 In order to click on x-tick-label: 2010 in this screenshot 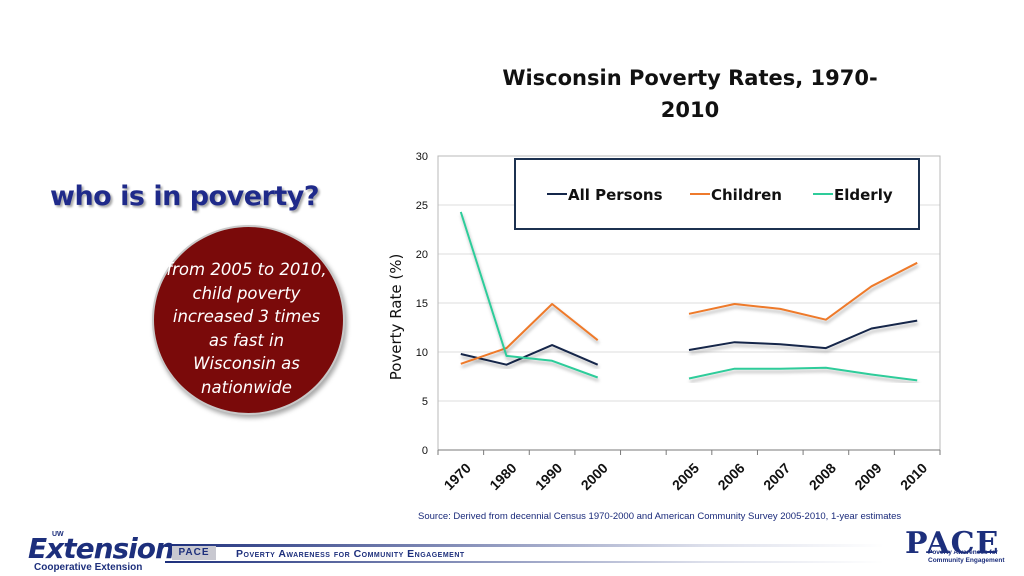, I will do `click(913, 476)`.